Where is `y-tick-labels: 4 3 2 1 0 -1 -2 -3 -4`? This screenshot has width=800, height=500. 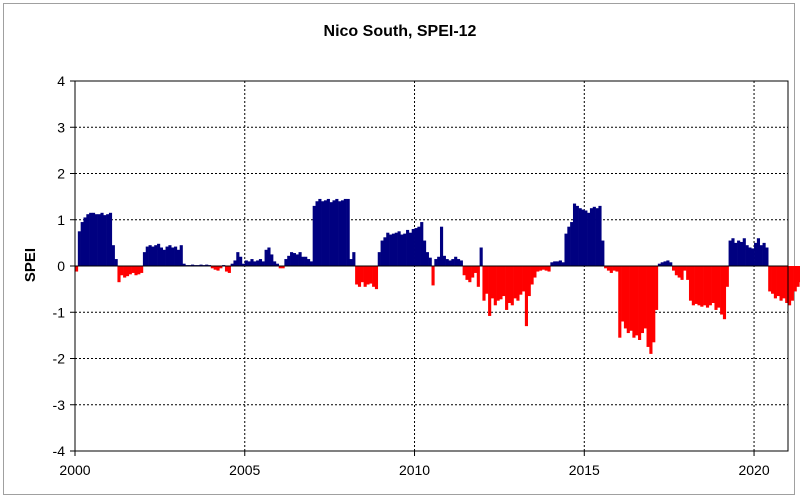
y-tick-labels: 4 3 2 1 0 -1 -2 -3 -4 is located at coordinates (59, 266).